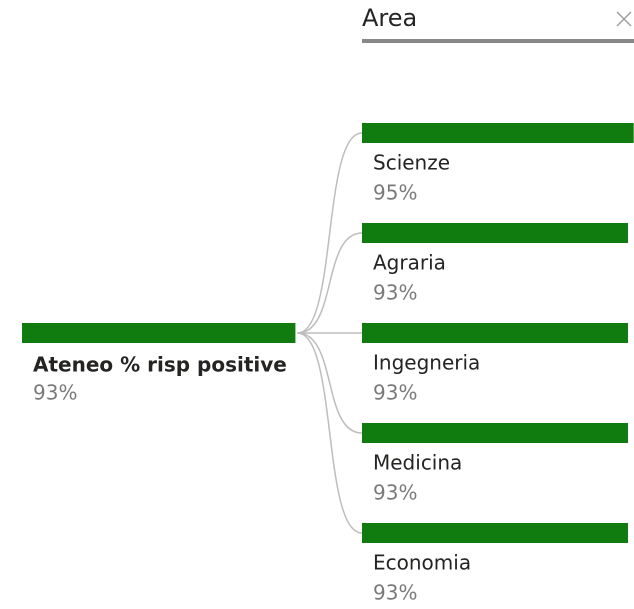 The height and width of the screenshot is (609, 634). I want to click on category-name: Scienze, so click(411, 163).